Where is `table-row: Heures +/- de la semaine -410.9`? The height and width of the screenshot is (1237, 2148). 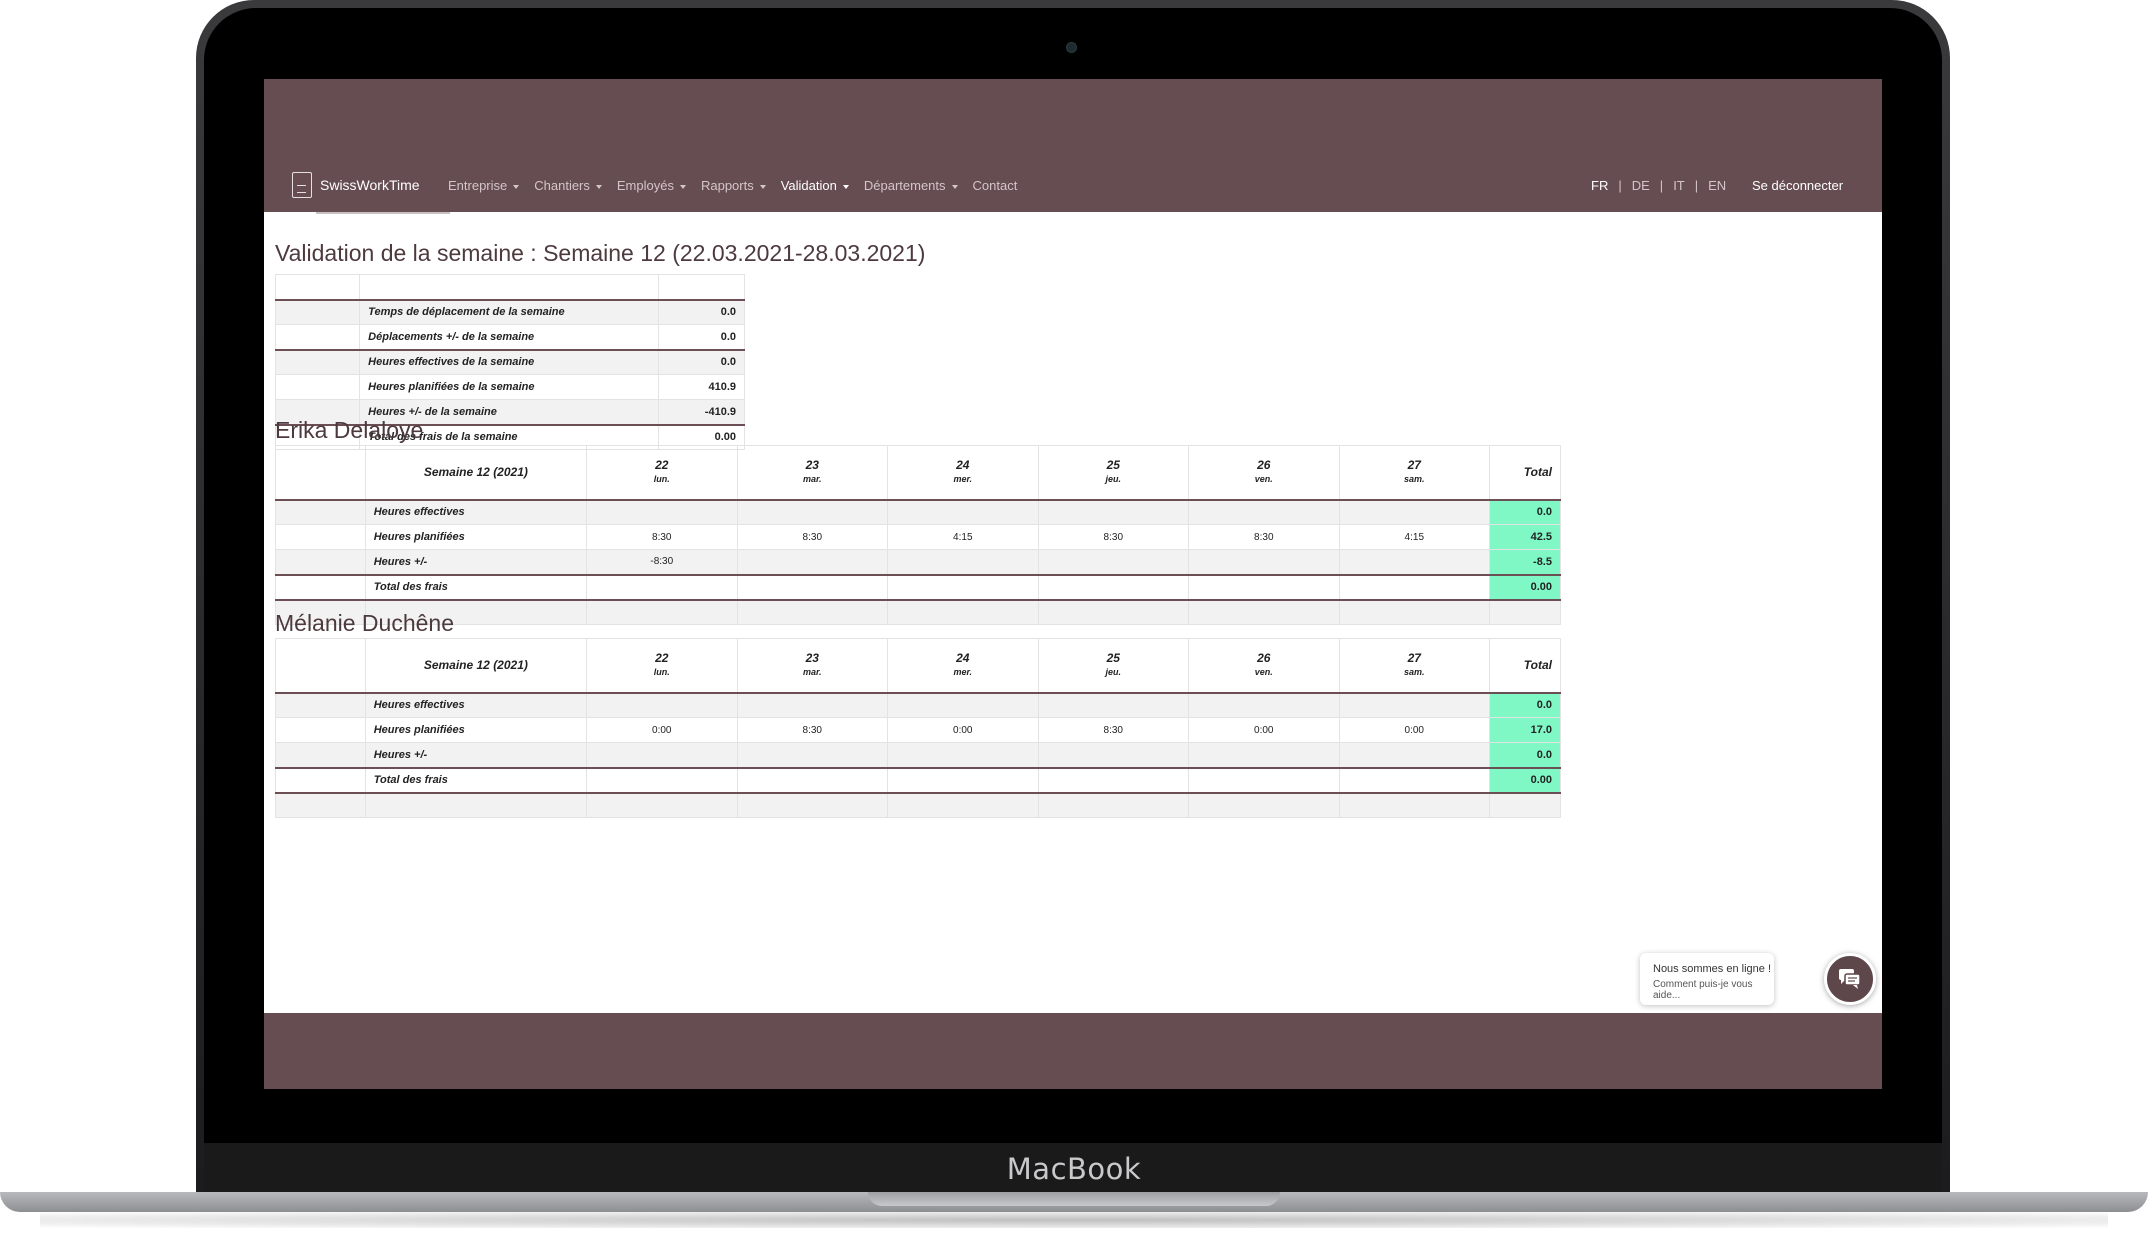
table-row: Heures +/- de la semaine -410.9 is located at coordinates (510, 412).